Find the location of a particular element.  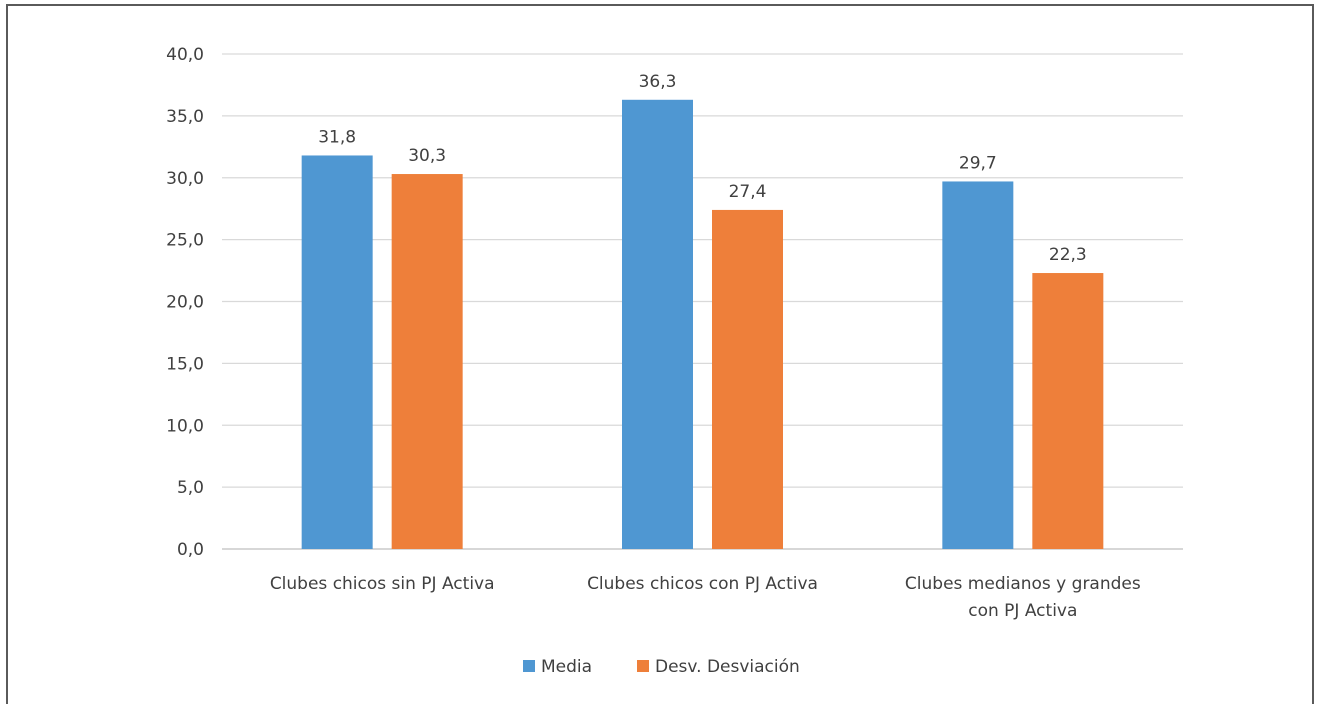

y-axis: 0,0 5,0 10,0 15,0 20,0 25,0 30,0 35,0 40,0 is located at coordinates (185, 302).